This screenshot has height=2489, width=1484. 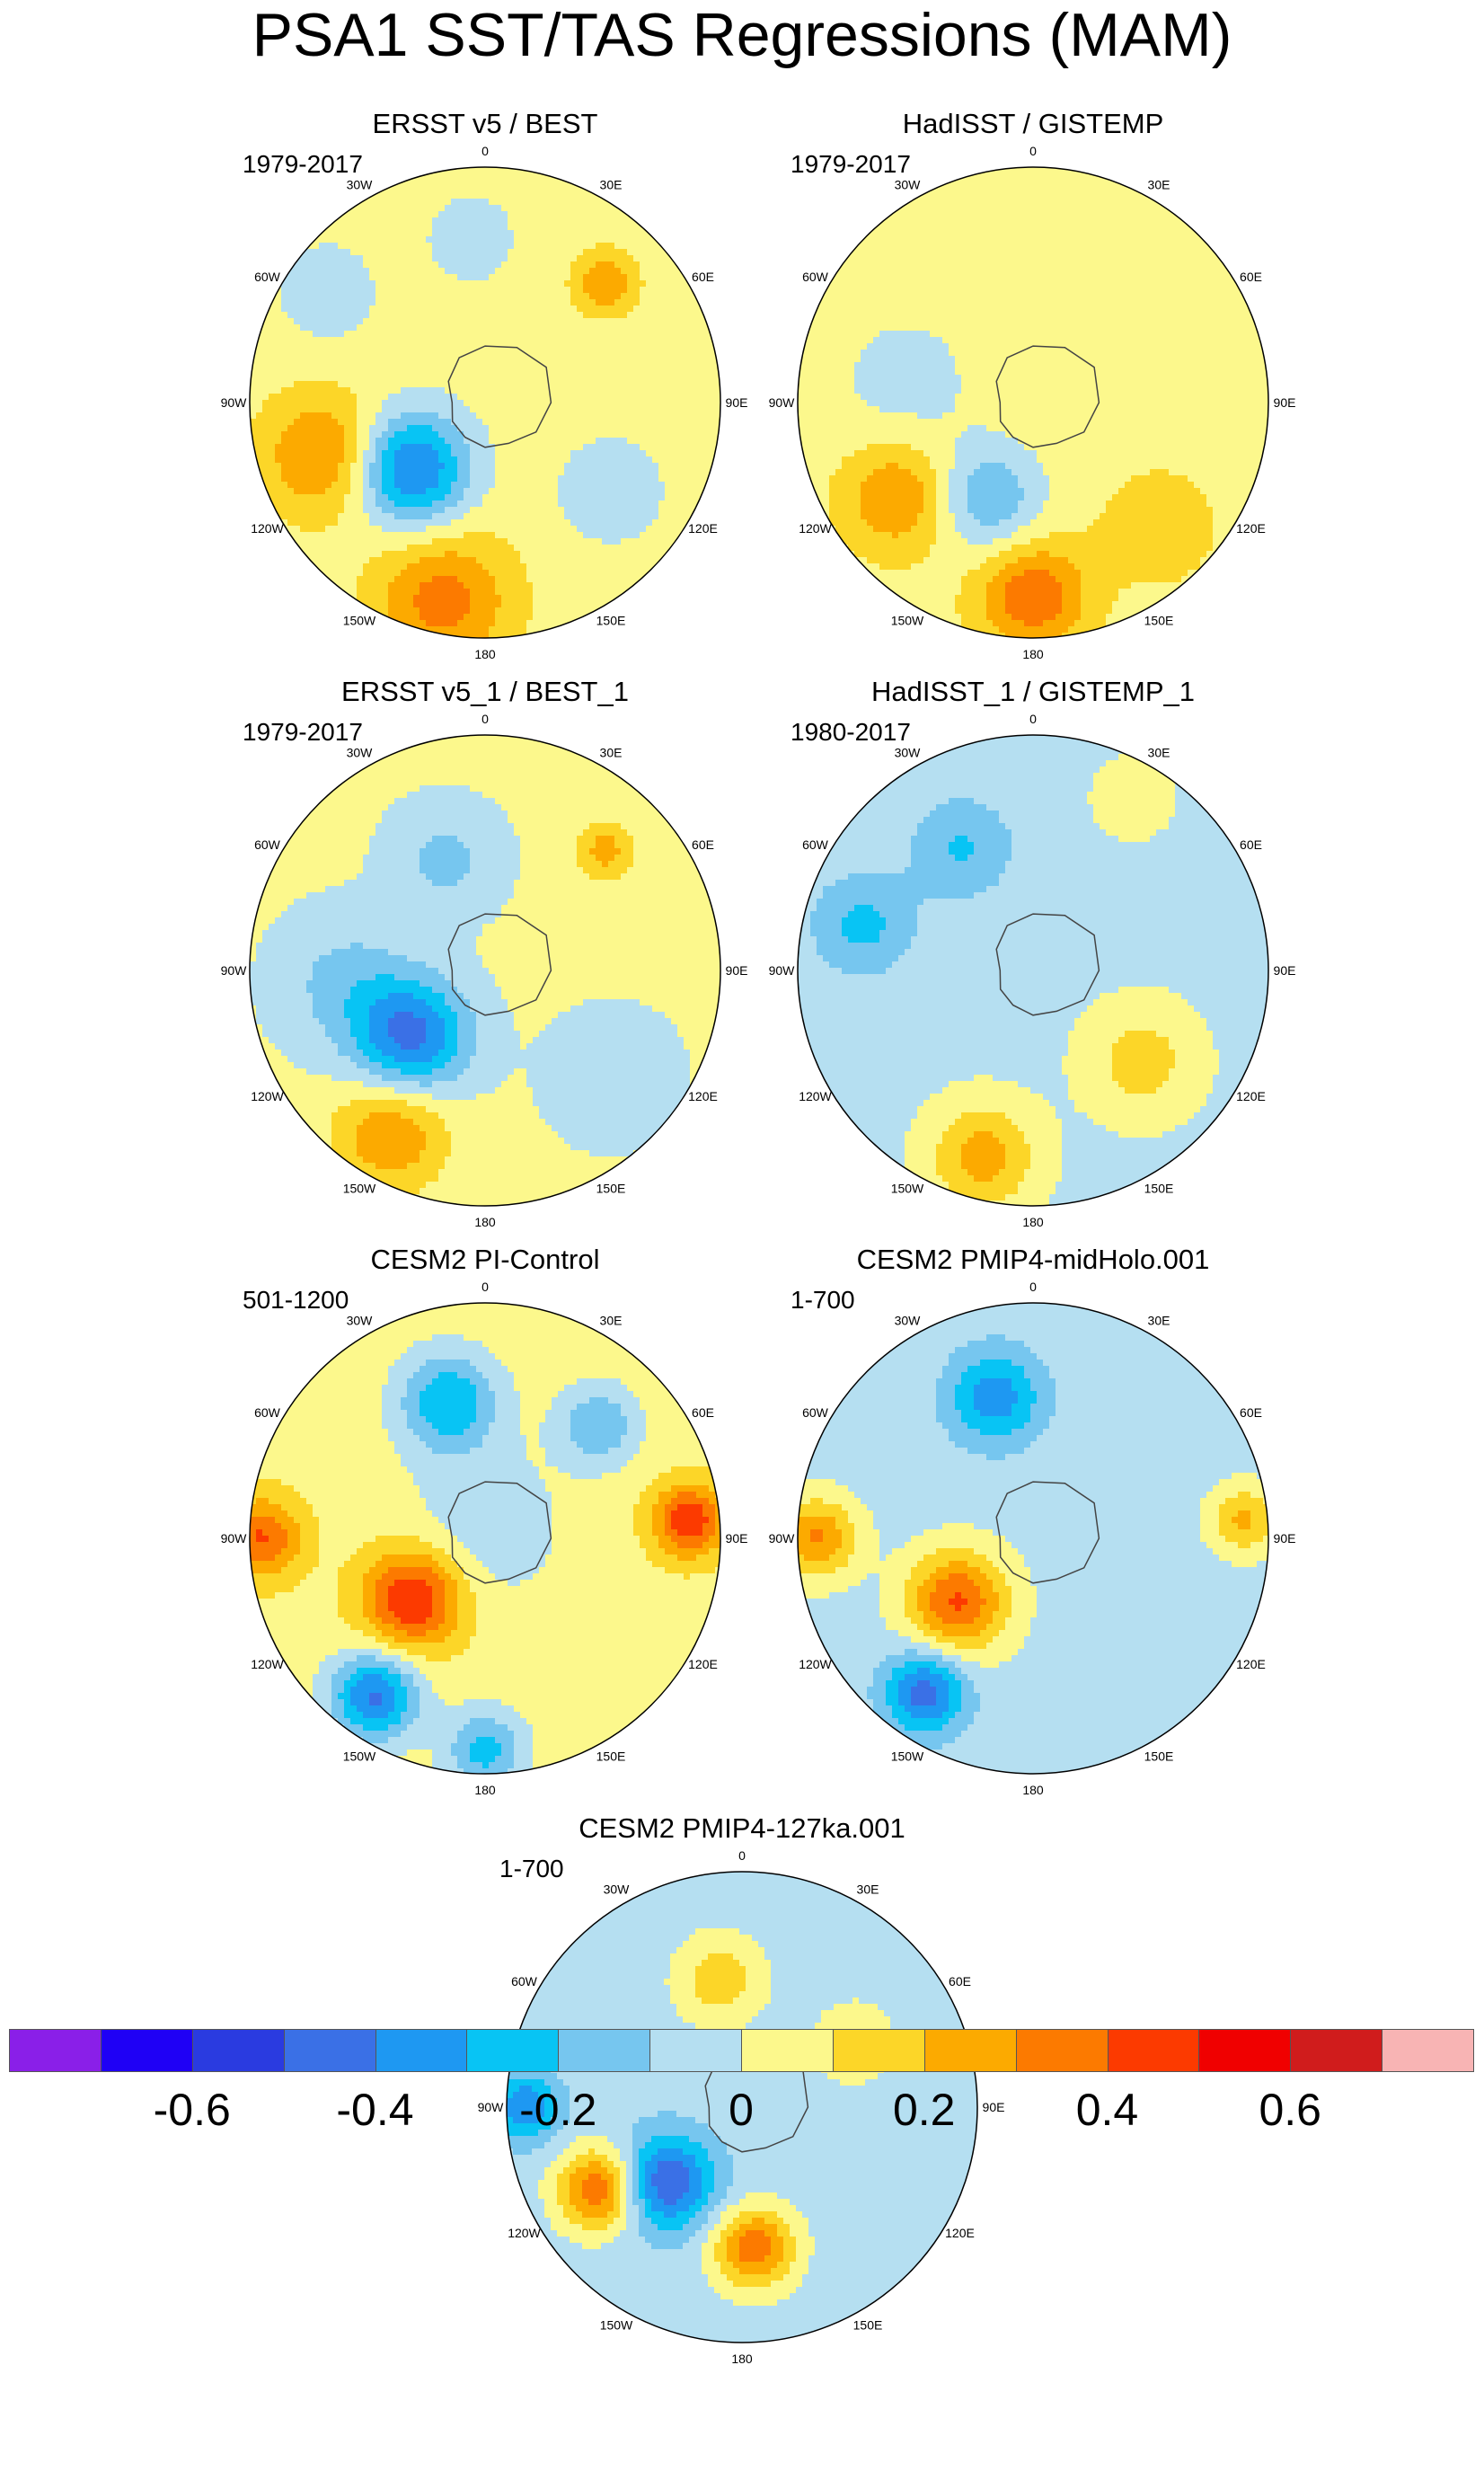 I want to click on panel-title: HadISST / GISTEMP, so click(x=1033, y=124).